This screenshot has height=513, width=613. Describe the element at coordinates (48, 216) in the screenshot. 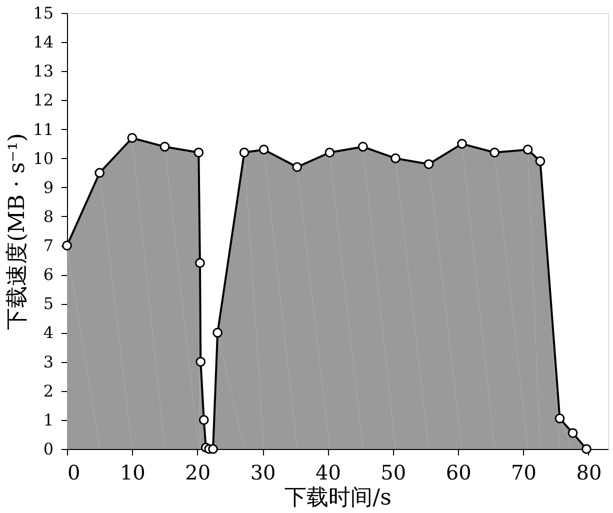

I see `y-tick-label: 8` at that location.